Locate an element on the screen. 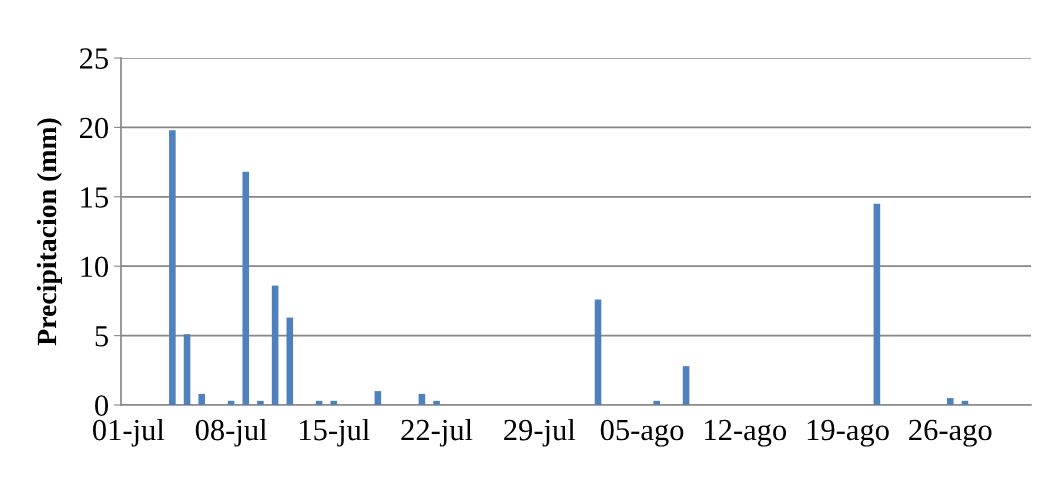 This screenshot has height=483, width=1051. y-tick-label: 10 is located at coordinates (95, 267).